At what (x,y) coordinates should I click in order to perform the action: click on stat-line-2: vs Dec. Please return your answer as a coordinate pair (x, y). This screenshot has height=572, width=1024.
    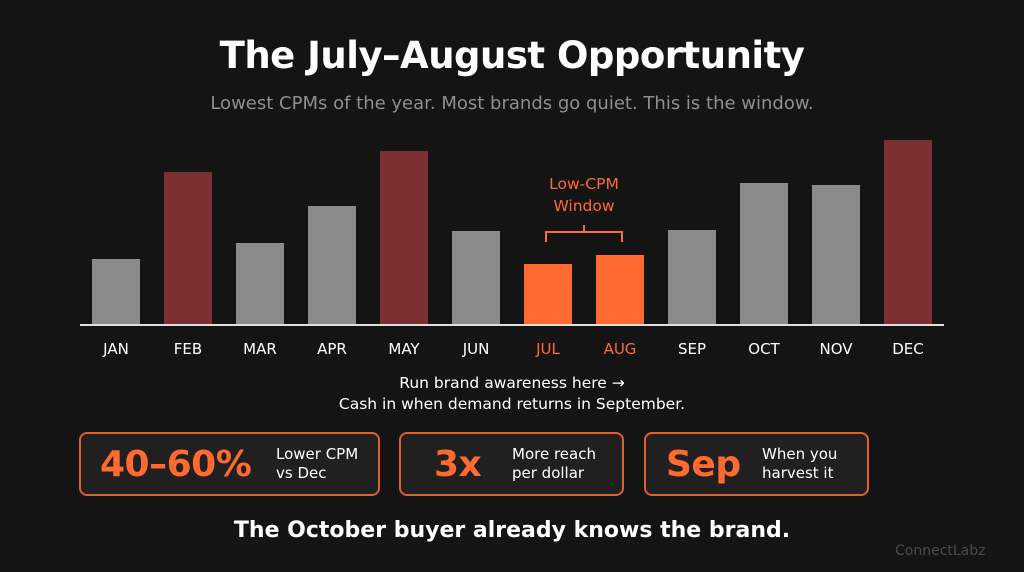
    Looking at the image, I should click on (301, 473).